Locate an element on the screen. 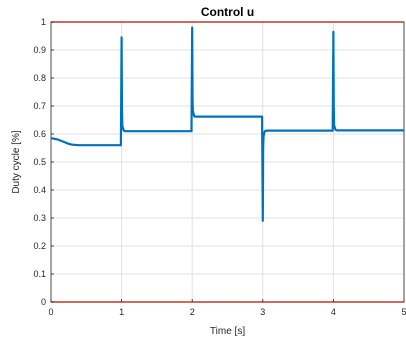 The height and width of the screenshot is (345, 406). x-tick-label: 4 is located at coordinates (333, 312).